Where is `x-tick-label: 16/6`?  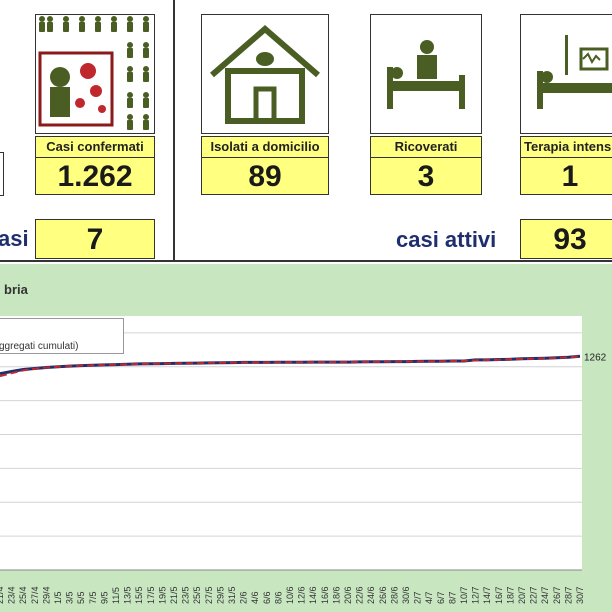 x-tick-label: 16/6 is located at coordinates (325, 595).